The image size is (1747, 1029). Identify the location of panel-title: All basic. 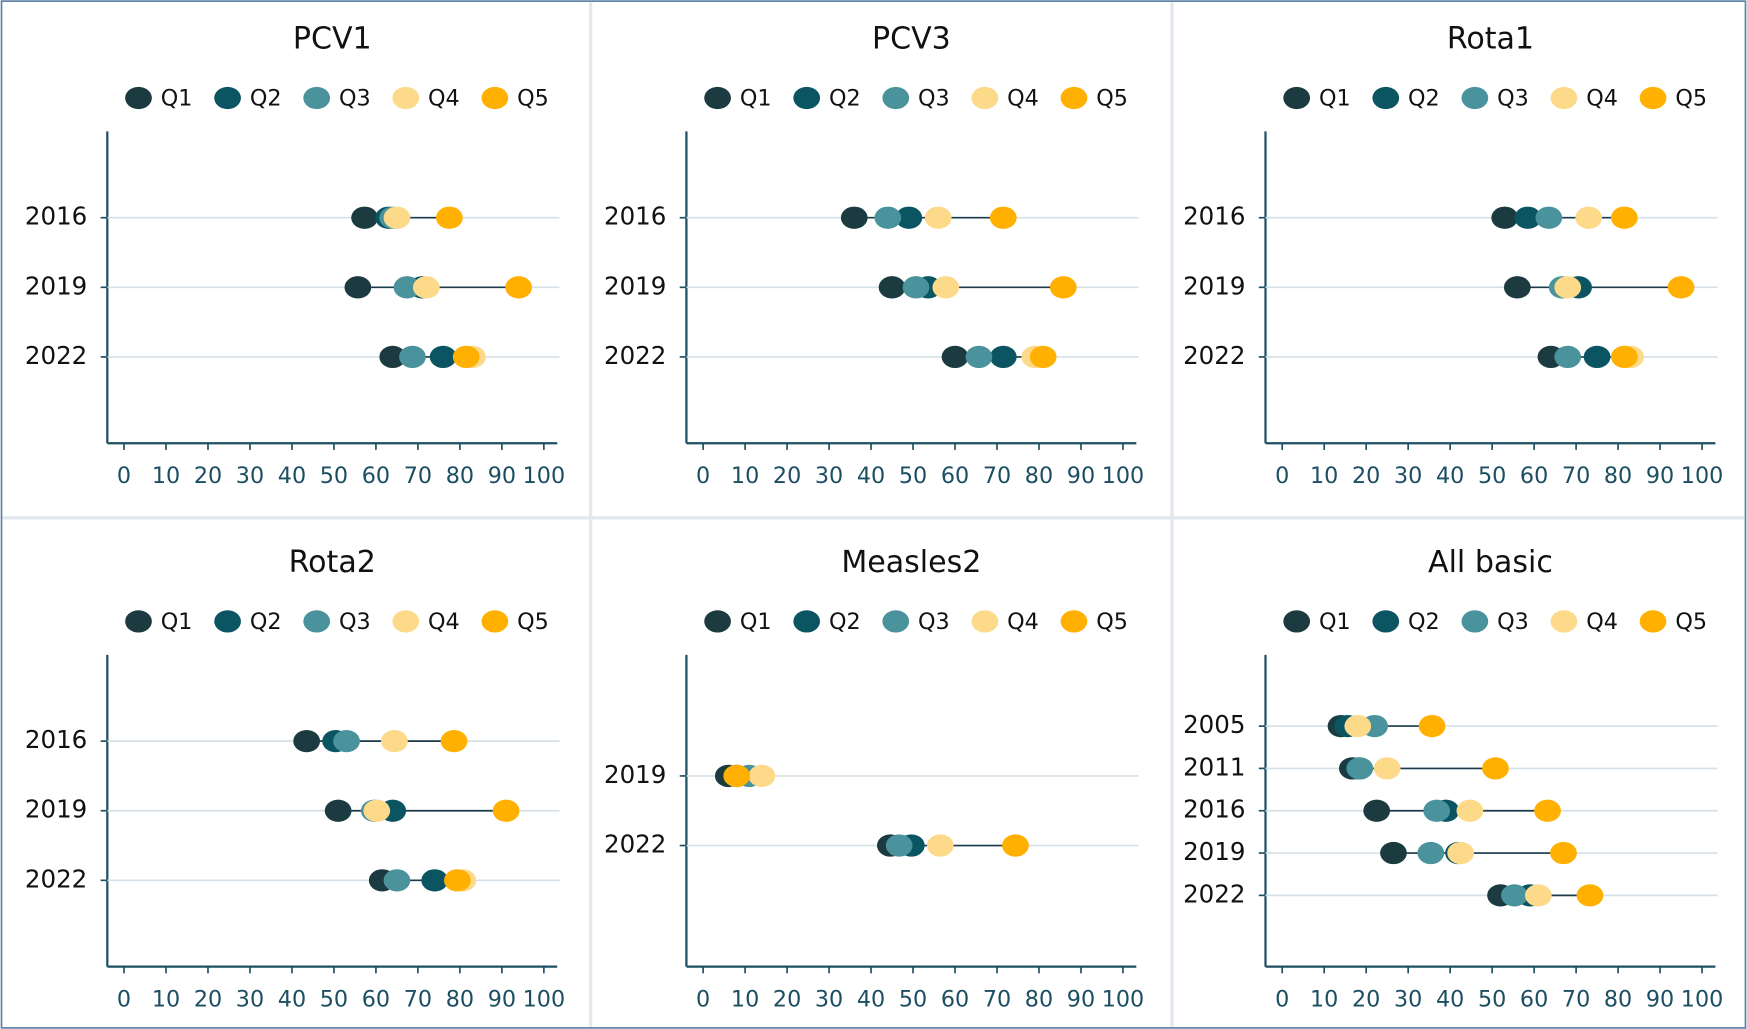
(1490, 562).